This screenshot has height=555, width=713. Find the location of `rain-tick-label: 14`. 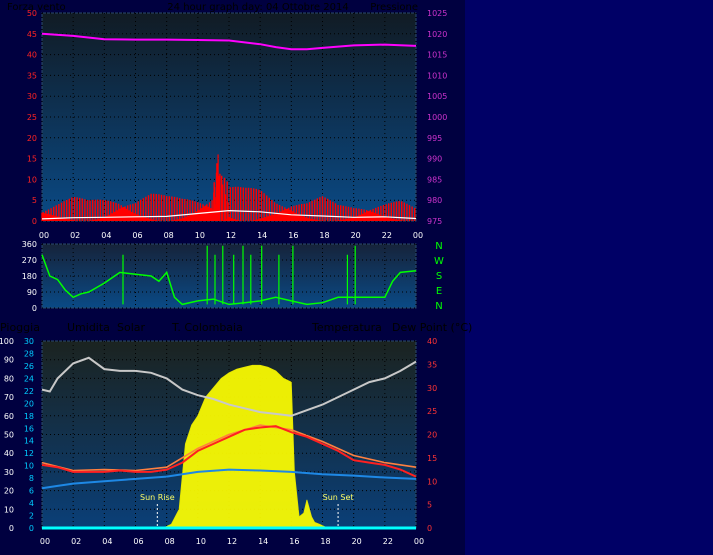

rain-tick-label: 14 is located at coordinates (29, 441).